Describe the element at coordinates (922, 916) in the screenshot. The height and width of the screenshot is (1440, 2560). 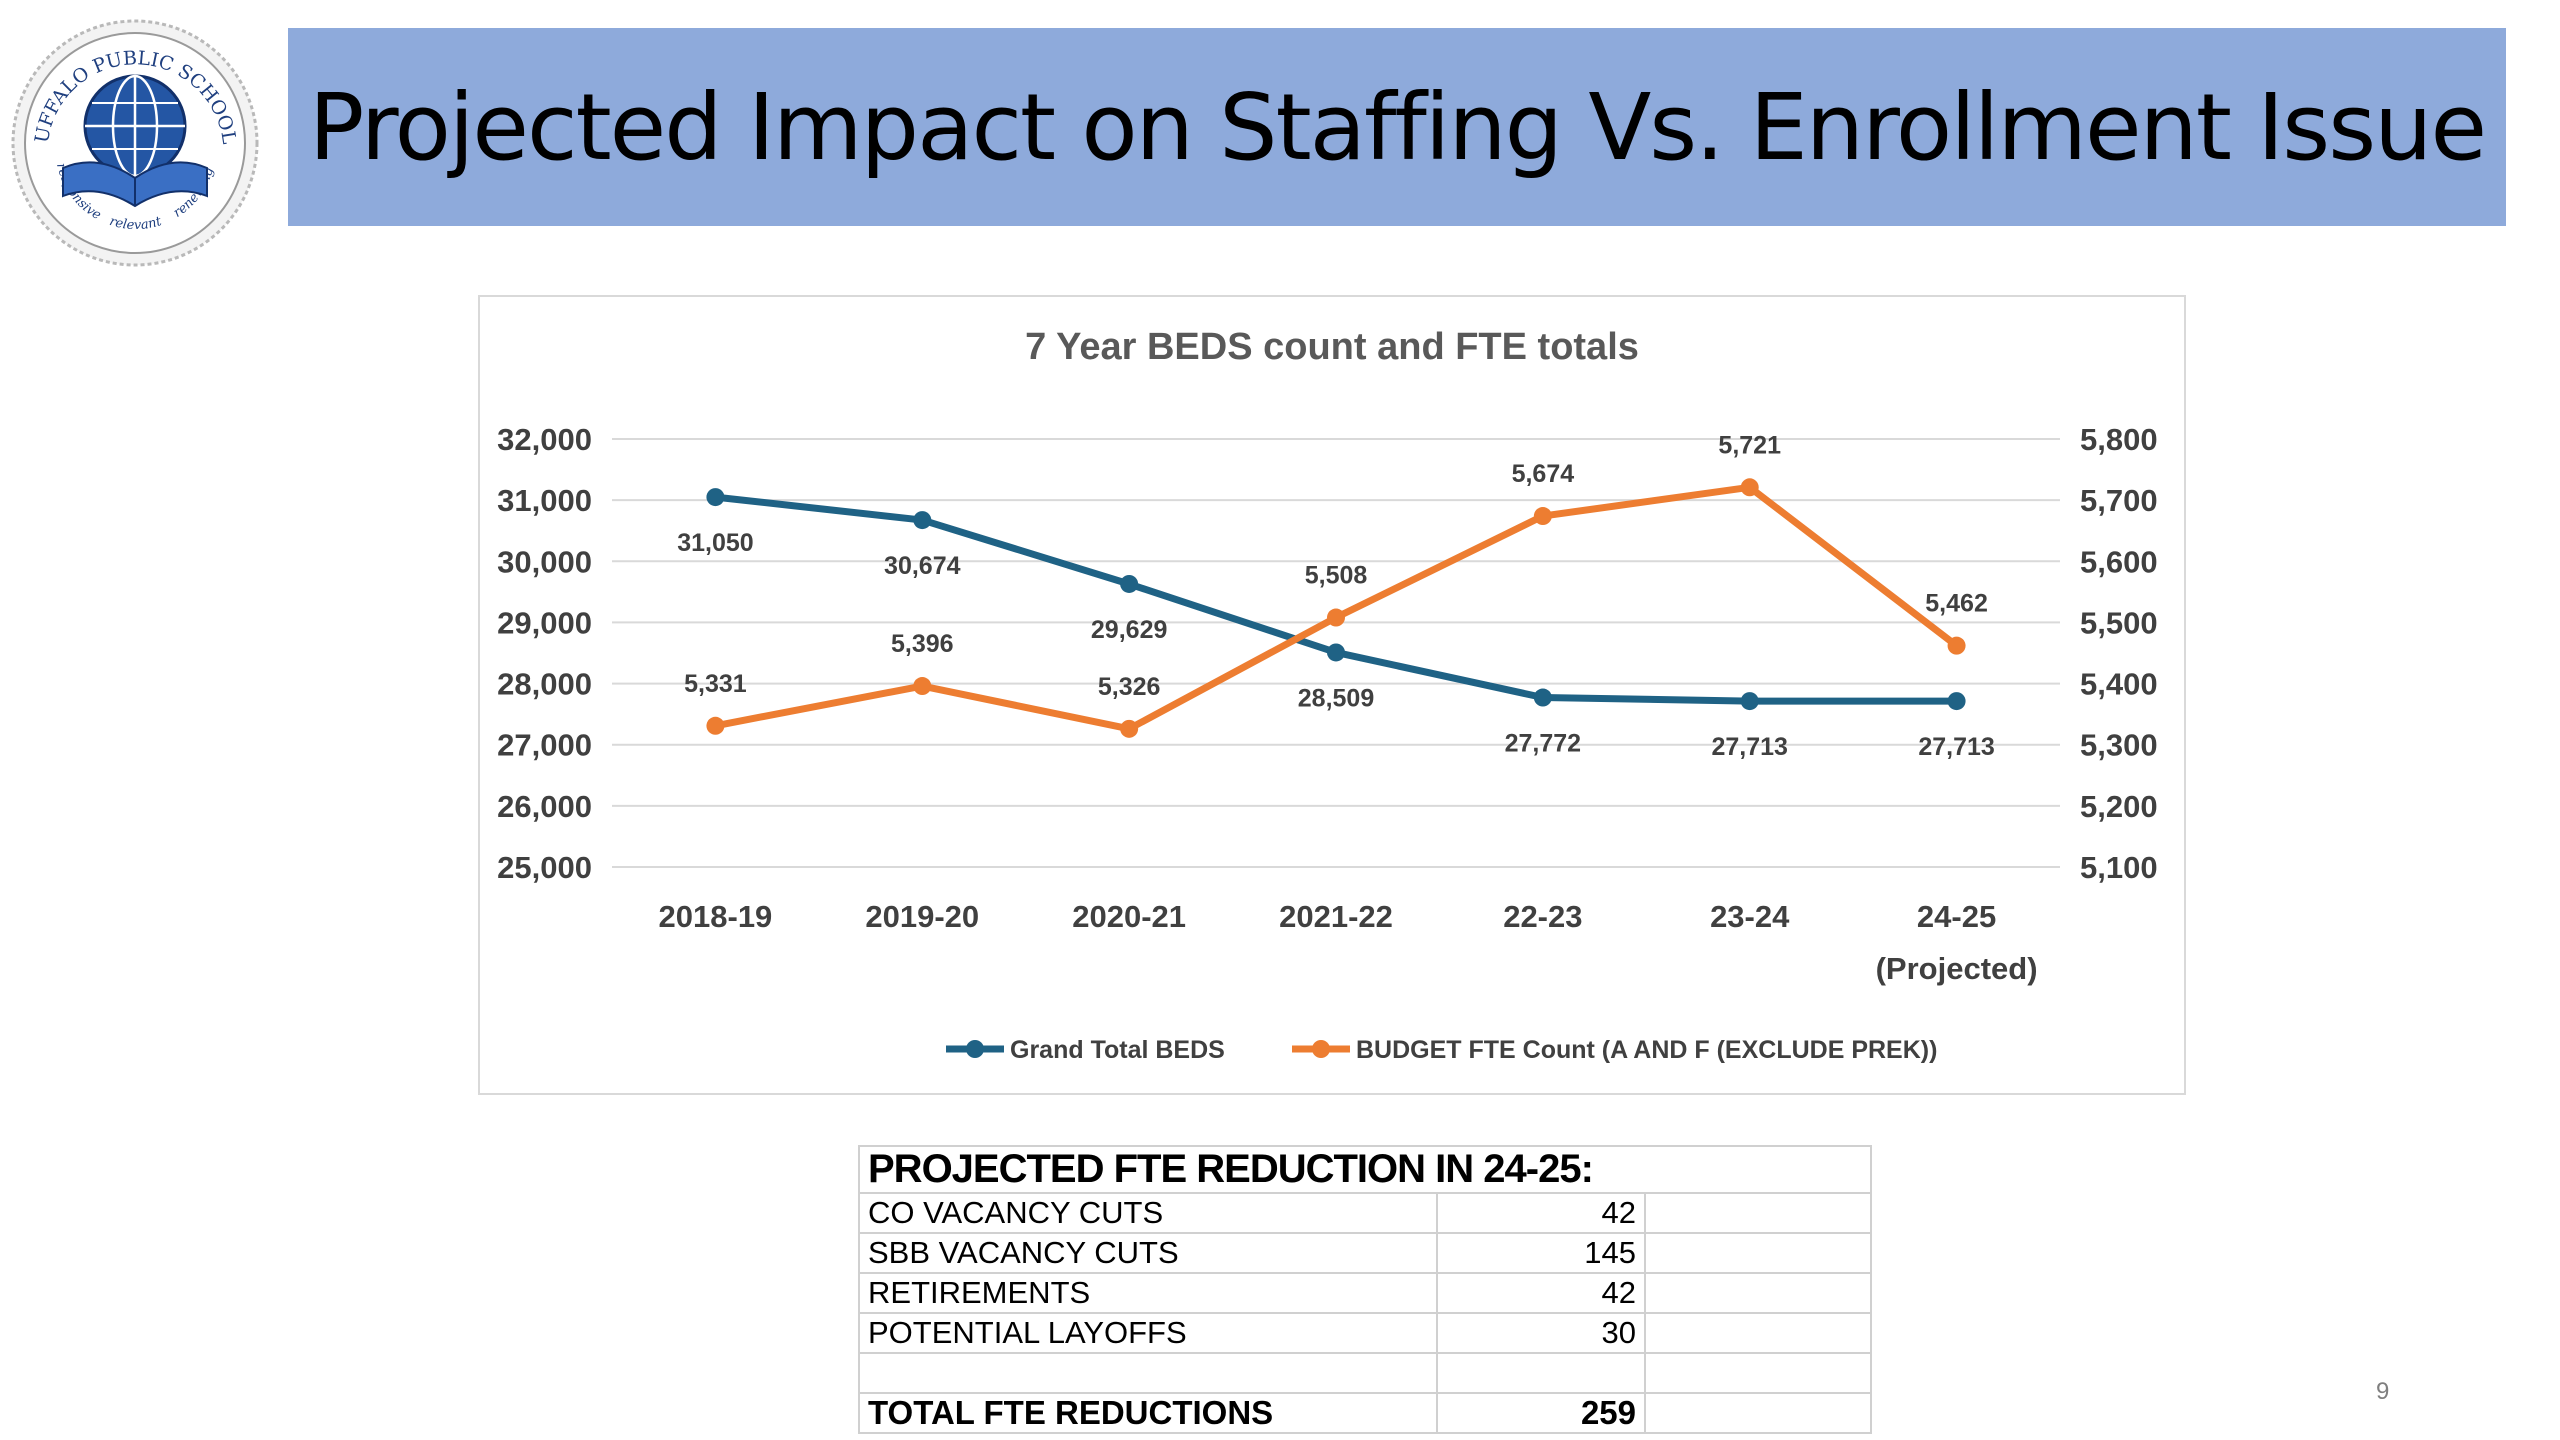
I see `x-tick-label: 2019-20` at that location.